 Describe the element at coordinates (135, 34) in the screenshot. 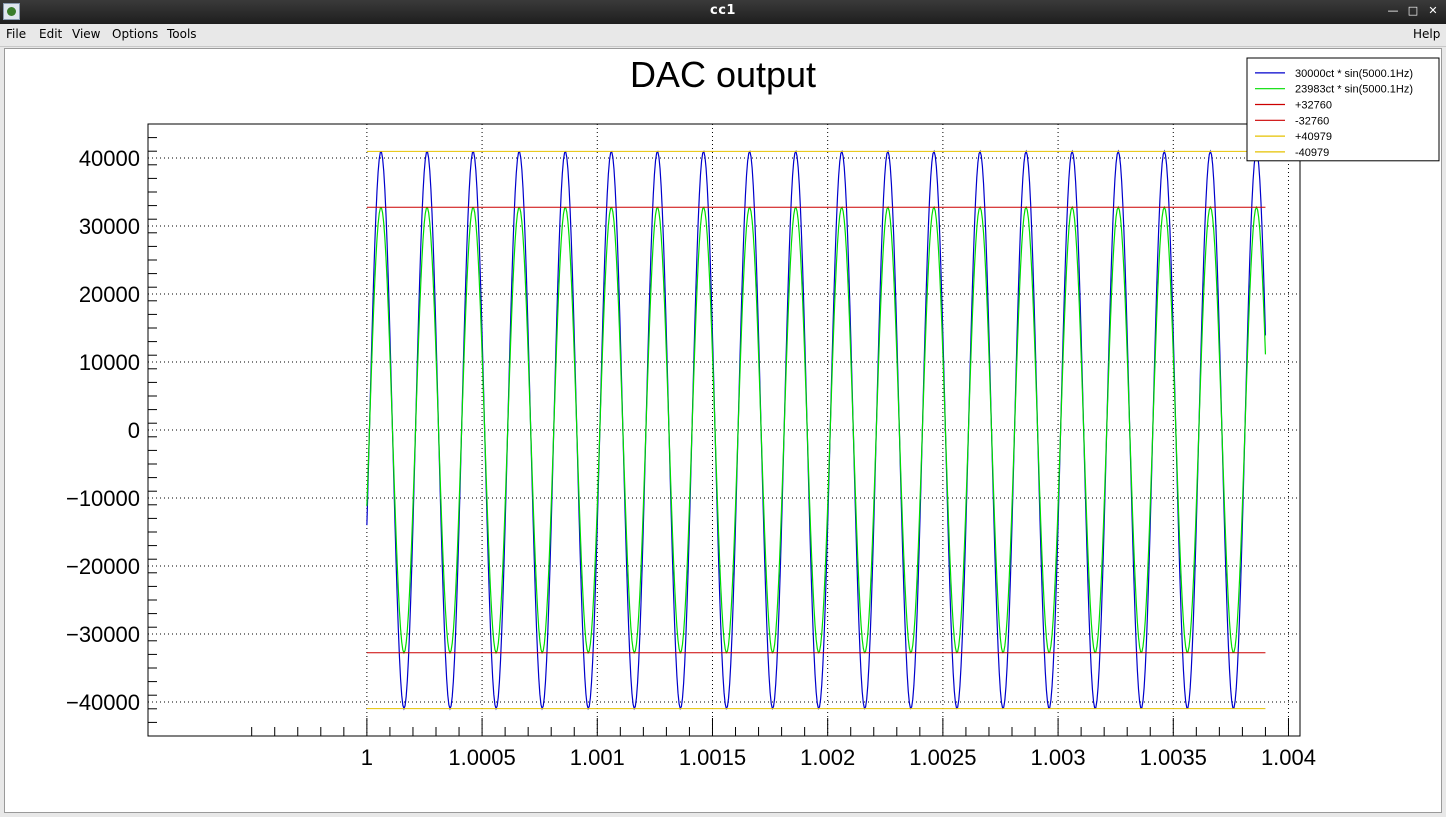

I see `menu-options: Options` at that location.